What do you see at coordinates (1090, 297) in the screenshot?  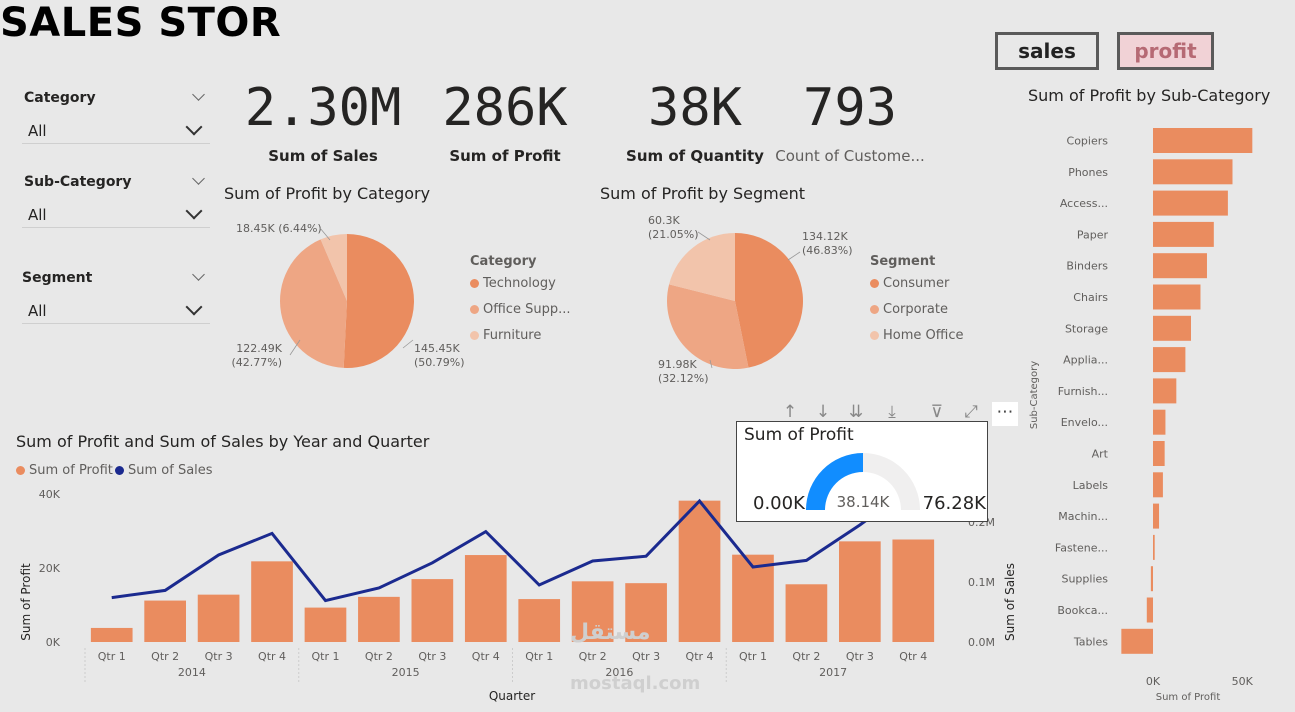 I see `subcategory-label: Chairs` at bounding box center [1090, 297].